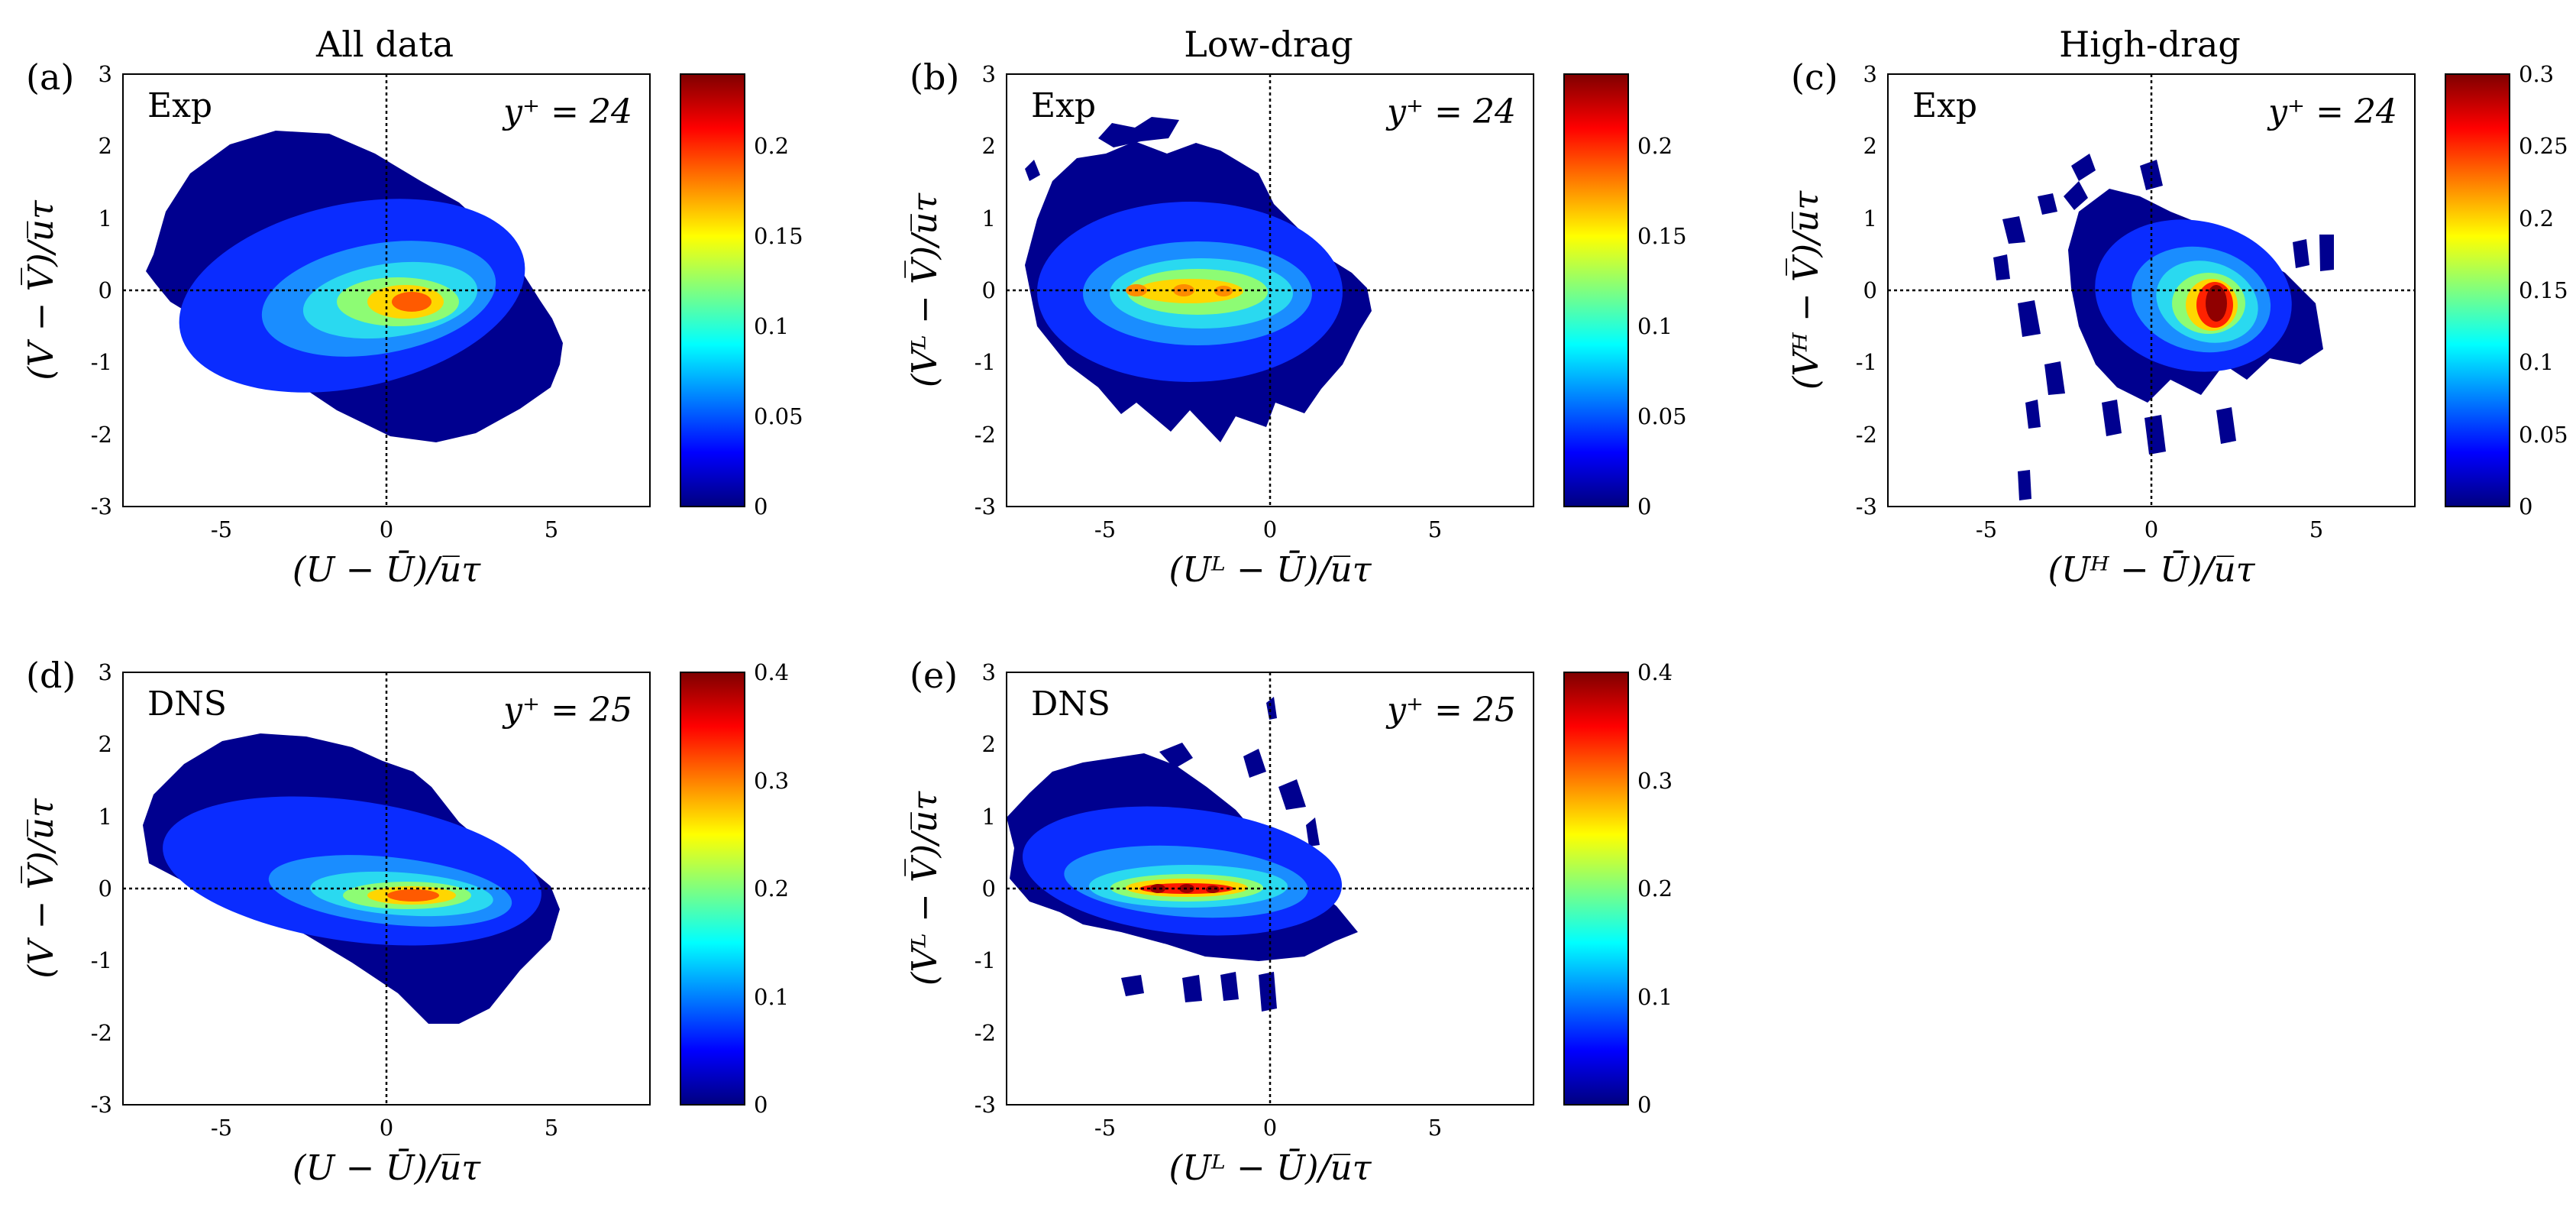 The width and height of the screenshot is (2576, 1214). What do you see at coordinates (934, 77) in the screenshot?
I see `panel-label: (b)` at bounding box center [934, 77].